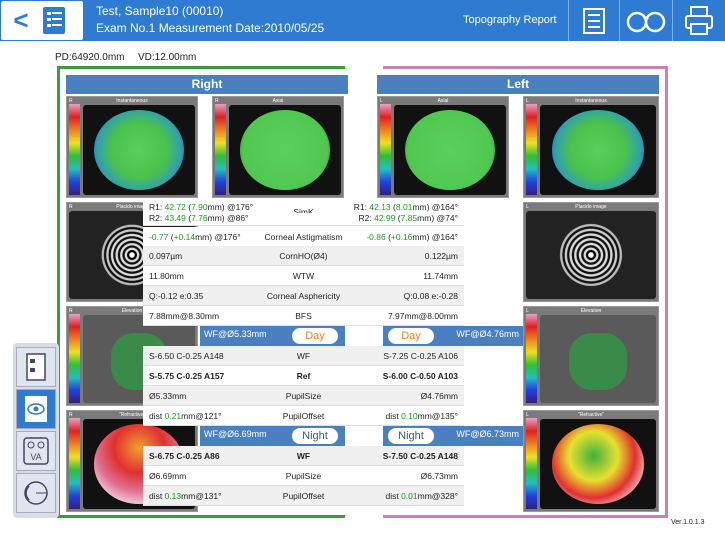  What do you see at coordinates (453, 336) in the screenshot?
I see `left-day-bar: Day WF@Ø4.76mm` at bounding box center [453, 336].